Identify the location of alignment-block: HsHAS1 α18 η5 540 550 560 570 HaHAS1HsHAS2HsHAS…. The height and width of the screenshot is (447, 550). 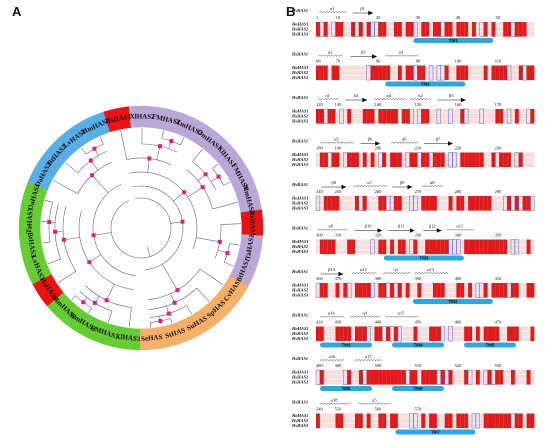
(413, 416).